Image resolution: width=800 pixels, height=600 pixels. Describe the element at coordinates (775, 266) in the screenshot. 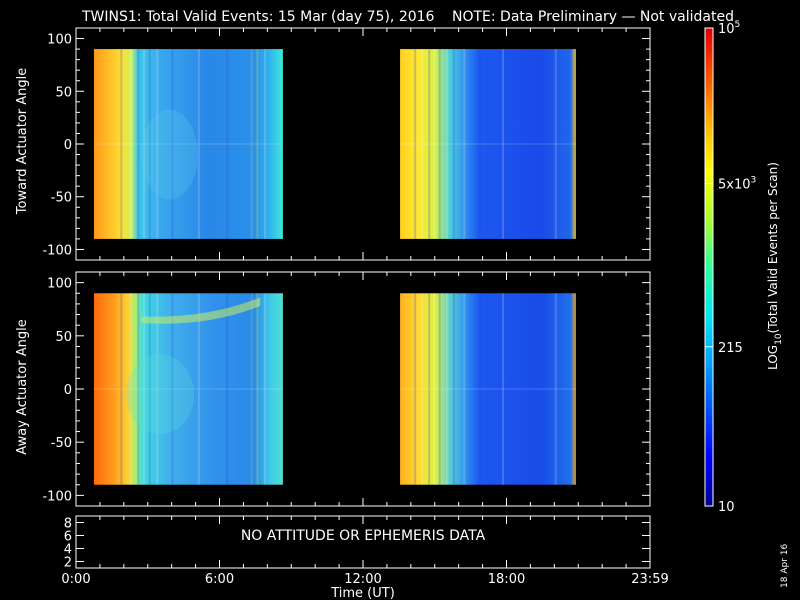

I see `colorbar-label: LOG10(Total Valid Events per Scan)` at that location.